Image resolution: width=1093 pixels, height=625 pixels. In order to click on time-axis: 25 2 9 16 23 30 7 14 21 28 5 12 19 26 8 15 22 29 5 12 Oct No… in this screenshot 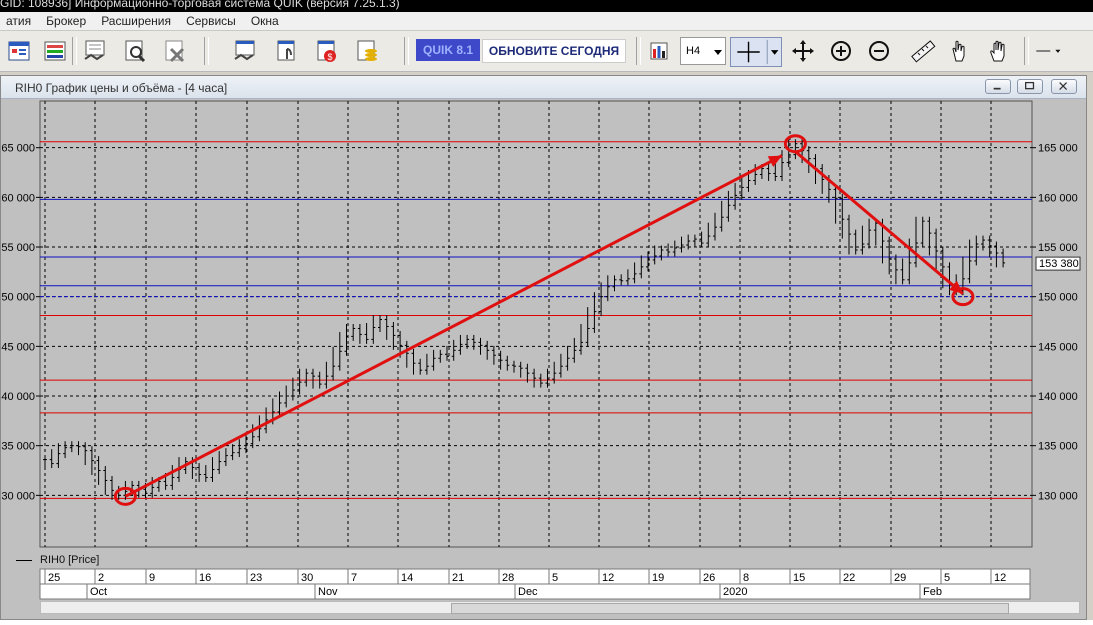, I will do `click(535, 584)`.